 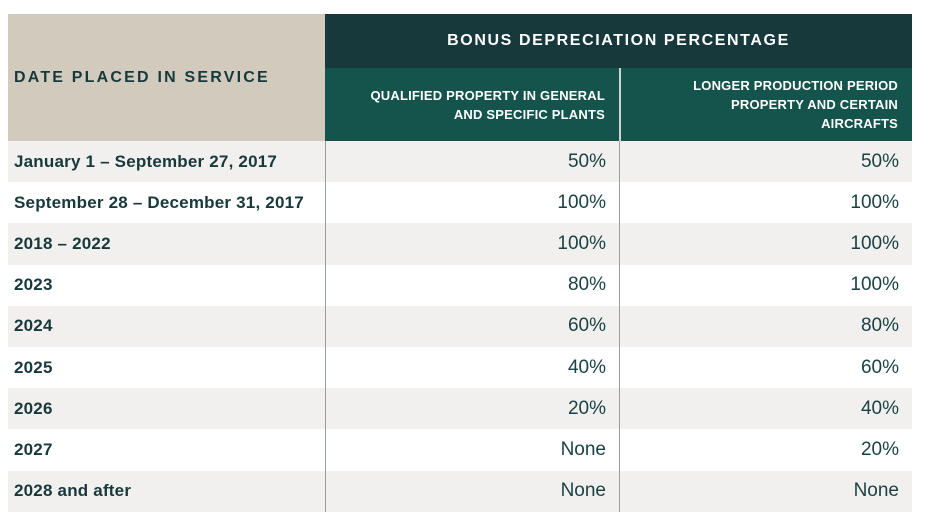 I want to click on longer-production-cell: 50%, so click(x=765, y=162).